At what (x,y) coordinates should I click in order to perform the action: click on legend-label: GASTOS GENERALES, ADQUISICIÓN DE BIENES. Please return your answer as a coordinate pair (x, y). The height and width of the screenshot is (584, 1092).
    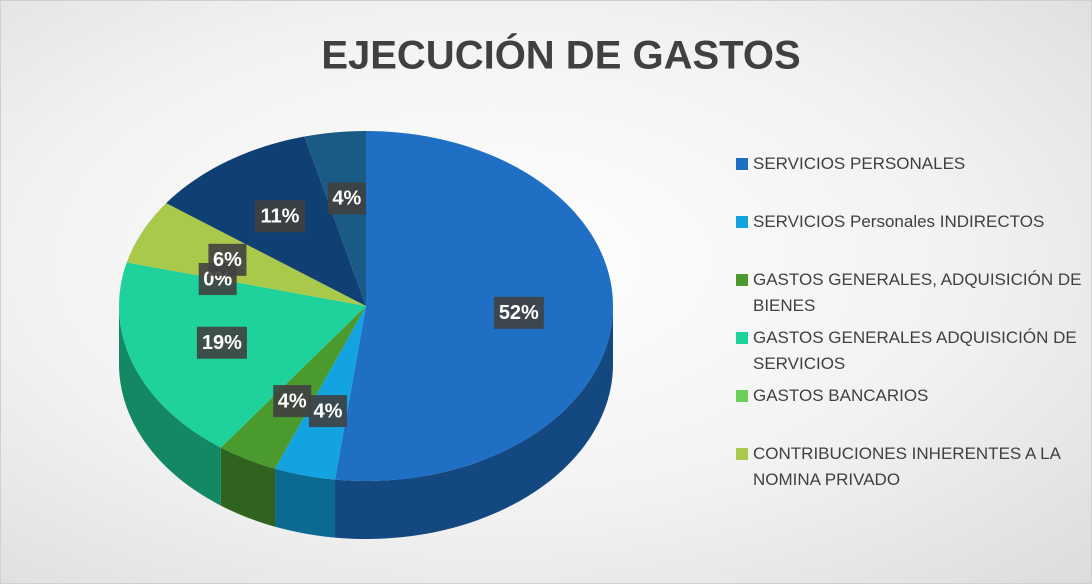
    Looking at the image, I should click on (917, 292).